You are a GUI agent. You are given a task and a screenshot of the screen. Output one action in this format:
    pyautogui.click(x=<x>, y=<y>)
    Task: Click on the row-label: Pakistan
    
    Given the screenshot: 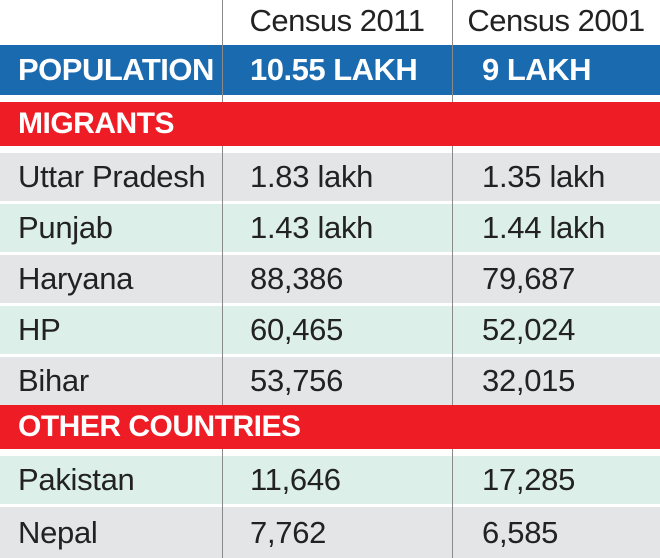 What is the action you would take?
    pyautogui.click(x=76, y=479)
    